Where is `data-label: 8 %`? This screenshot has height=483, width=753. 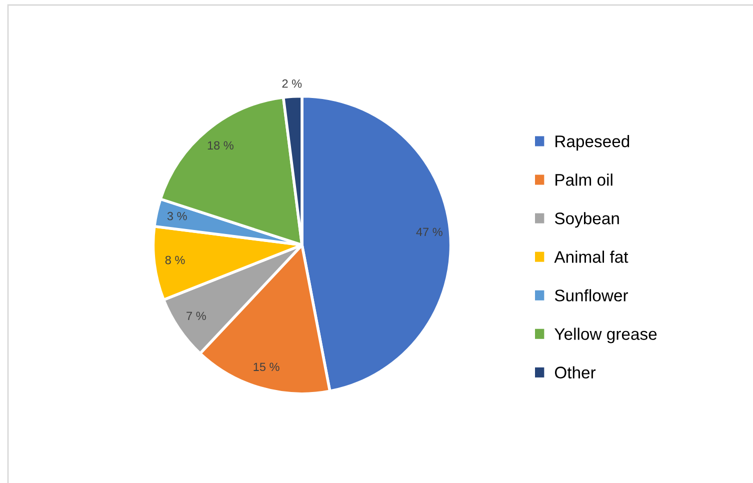 data-label: 8 % is located at coordinates (175, 260).